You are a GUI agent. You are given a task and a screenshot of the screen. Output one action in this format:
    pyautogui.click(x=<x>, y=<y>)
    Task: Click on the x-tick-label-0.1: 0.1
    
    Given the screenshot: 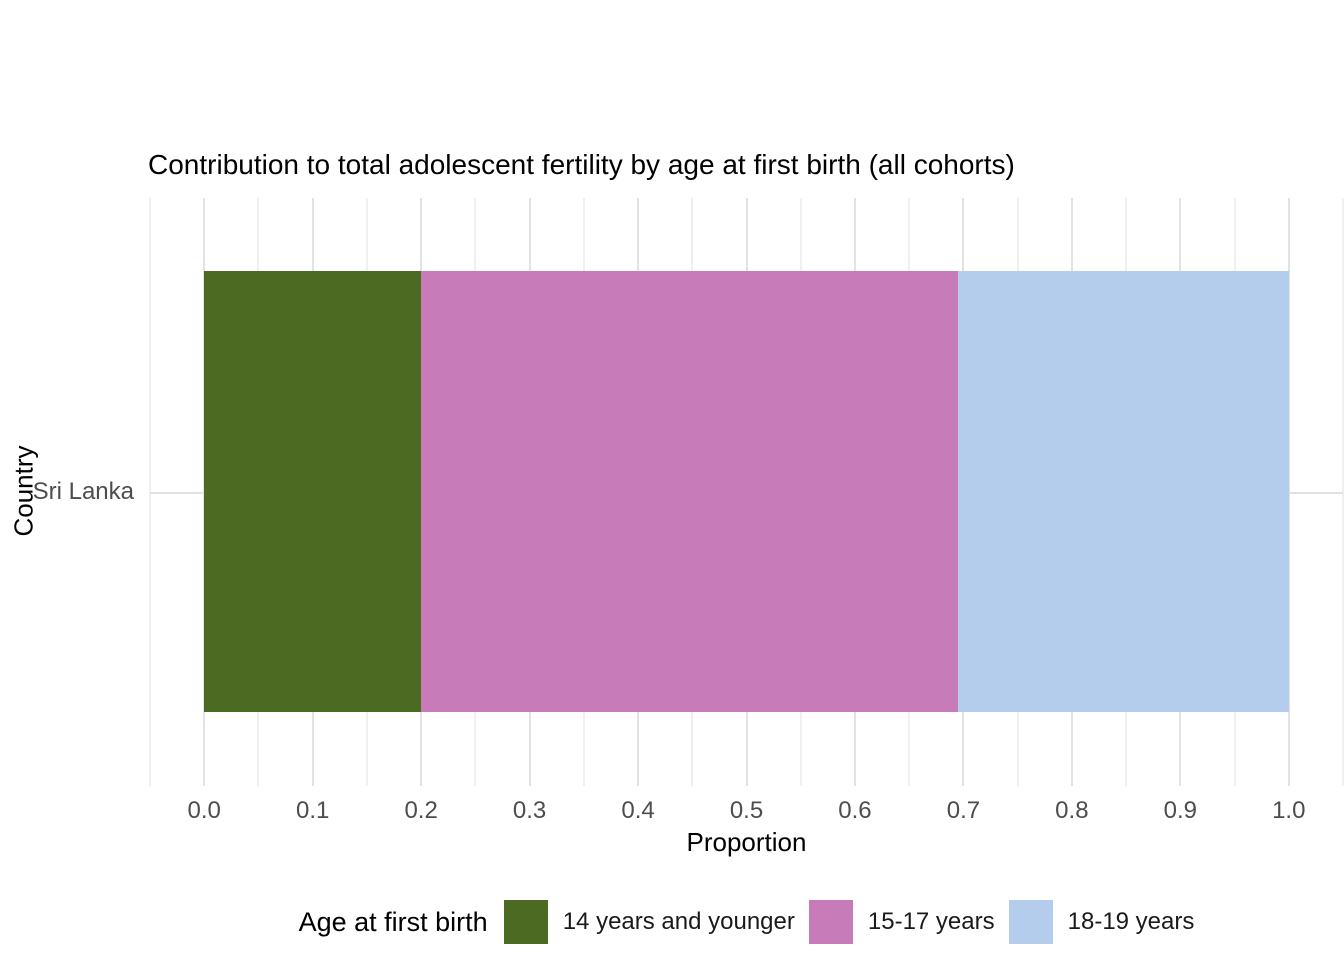 What is the action you would take?
    pyautogui.click(x=312, y=810)
    